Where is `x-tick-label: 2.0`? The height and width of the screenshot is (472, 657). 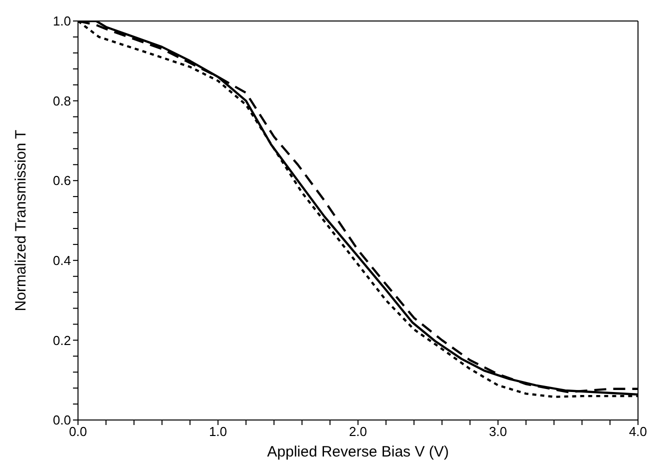 x-tick-label: 2.0 is located at coordinates (358, 432).